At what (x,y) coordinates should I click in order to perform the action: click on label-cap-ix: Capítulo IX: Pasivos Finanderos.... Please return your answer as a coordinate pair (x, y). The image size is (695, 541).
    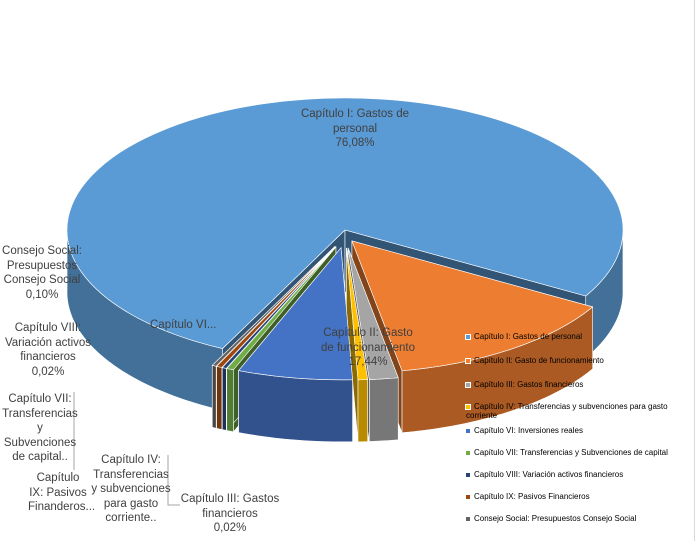
    Looking at the image, I should click on (62, 492).